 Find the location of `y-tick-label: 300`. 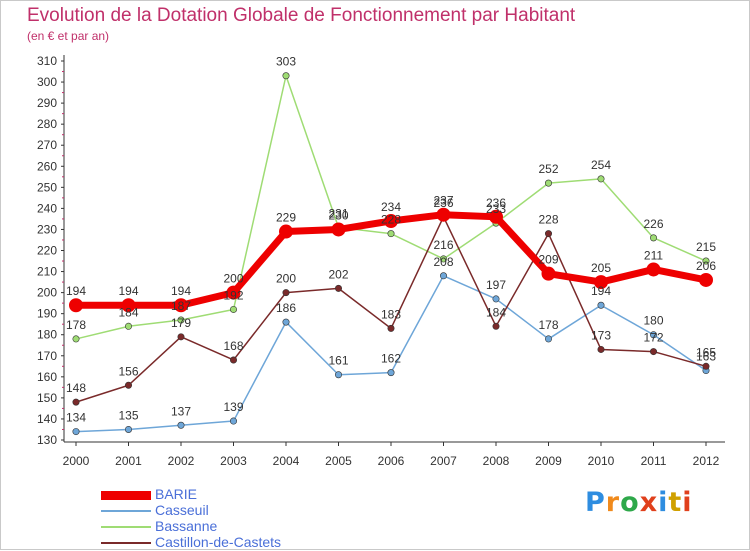

y-tick-label: 300 is located at coordinates (47, 82).